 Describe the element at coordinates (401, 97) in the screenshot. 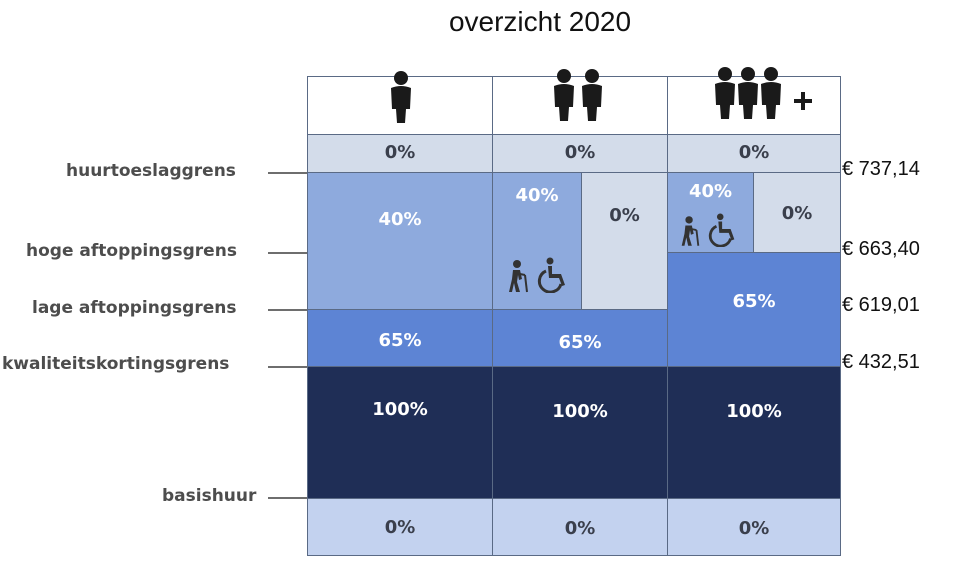

I see `one-person-icon` at that location.